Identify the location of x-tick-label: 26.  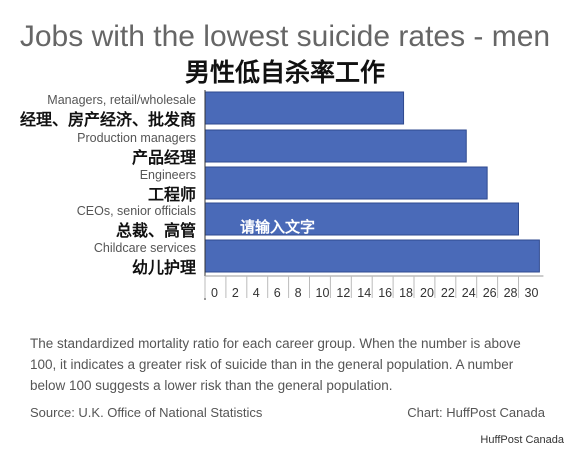
(490, 293).